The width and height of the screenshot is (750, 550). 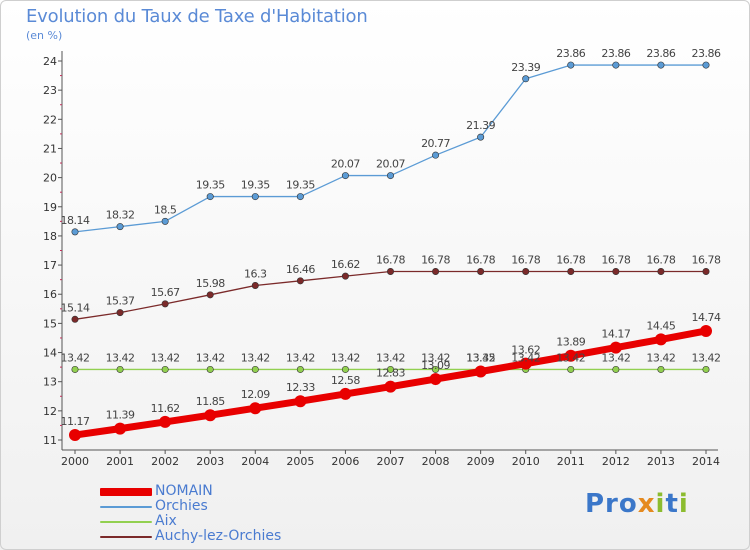 I want to click on y-tick-label: 11, so click(x=50, y=440).